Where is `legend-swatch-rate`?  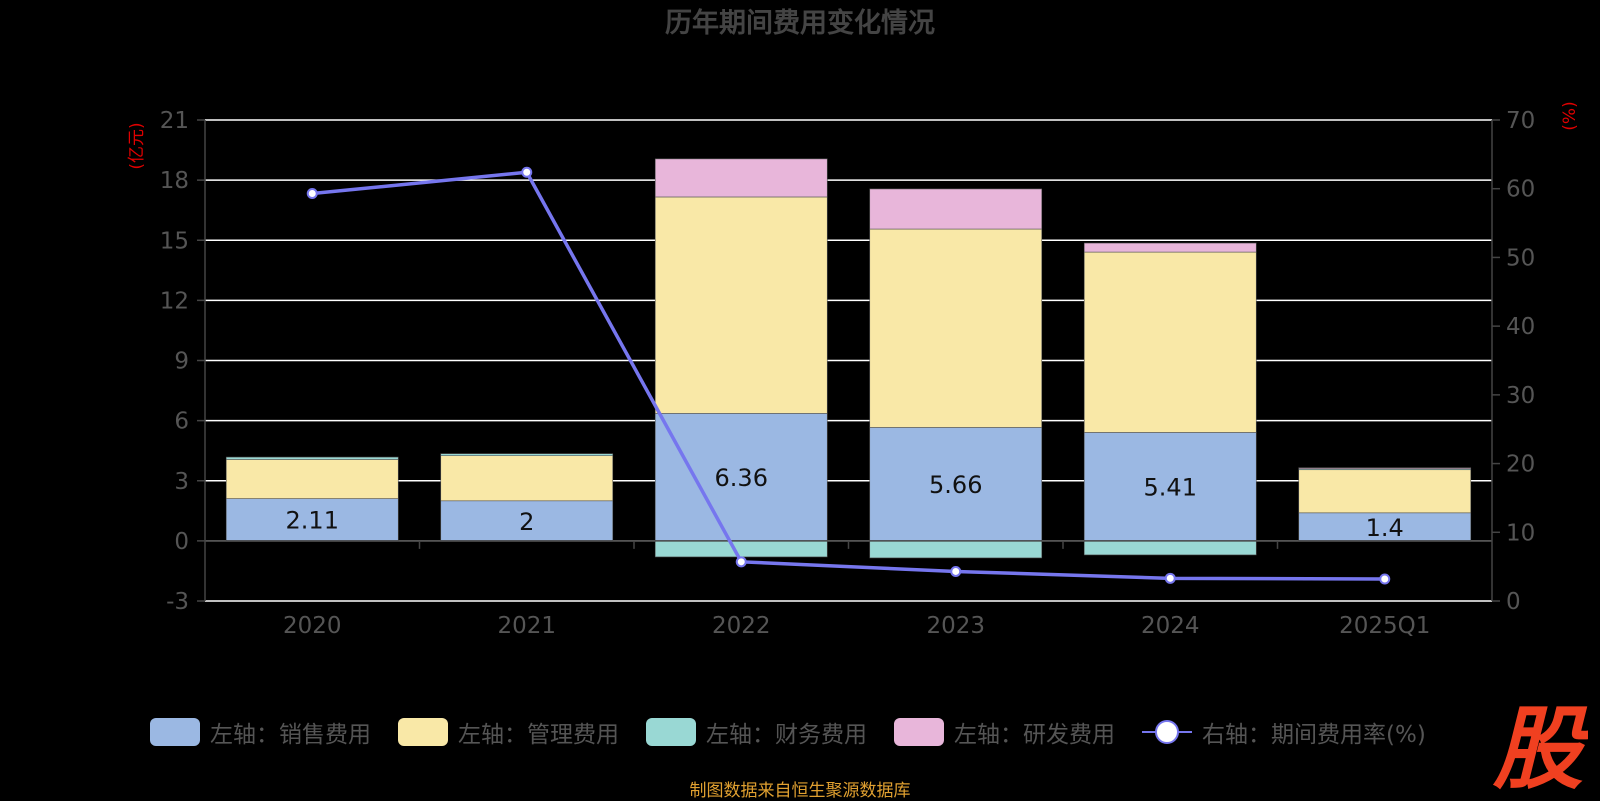
legend-swatch-rate is located at coordinates (1167, 732).